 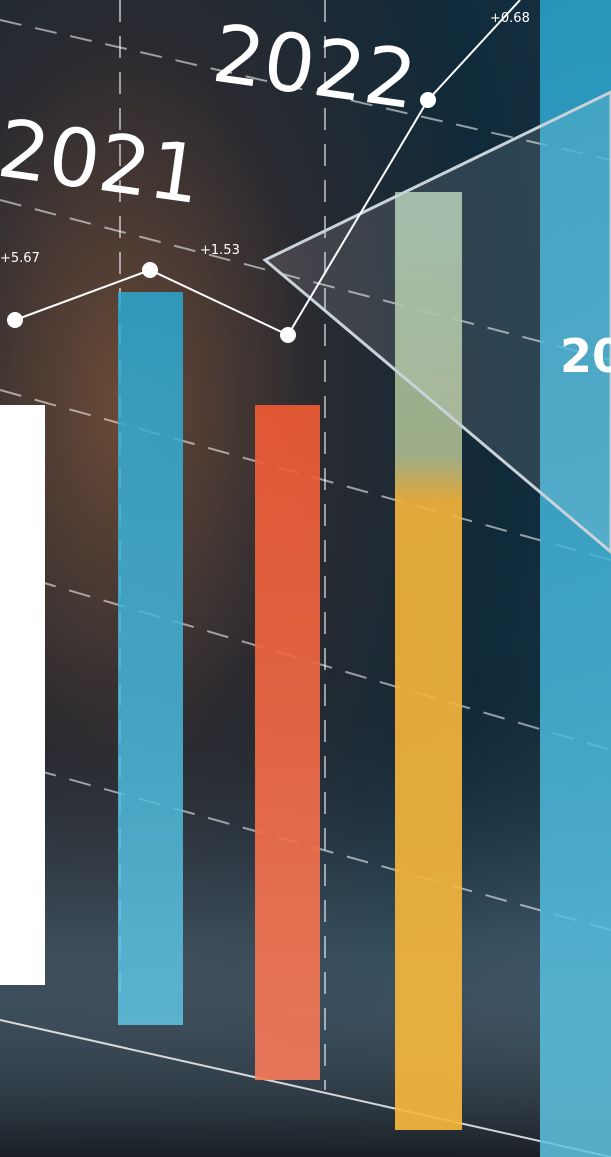 I want to click on bar-white, so click(x=22, y=695).